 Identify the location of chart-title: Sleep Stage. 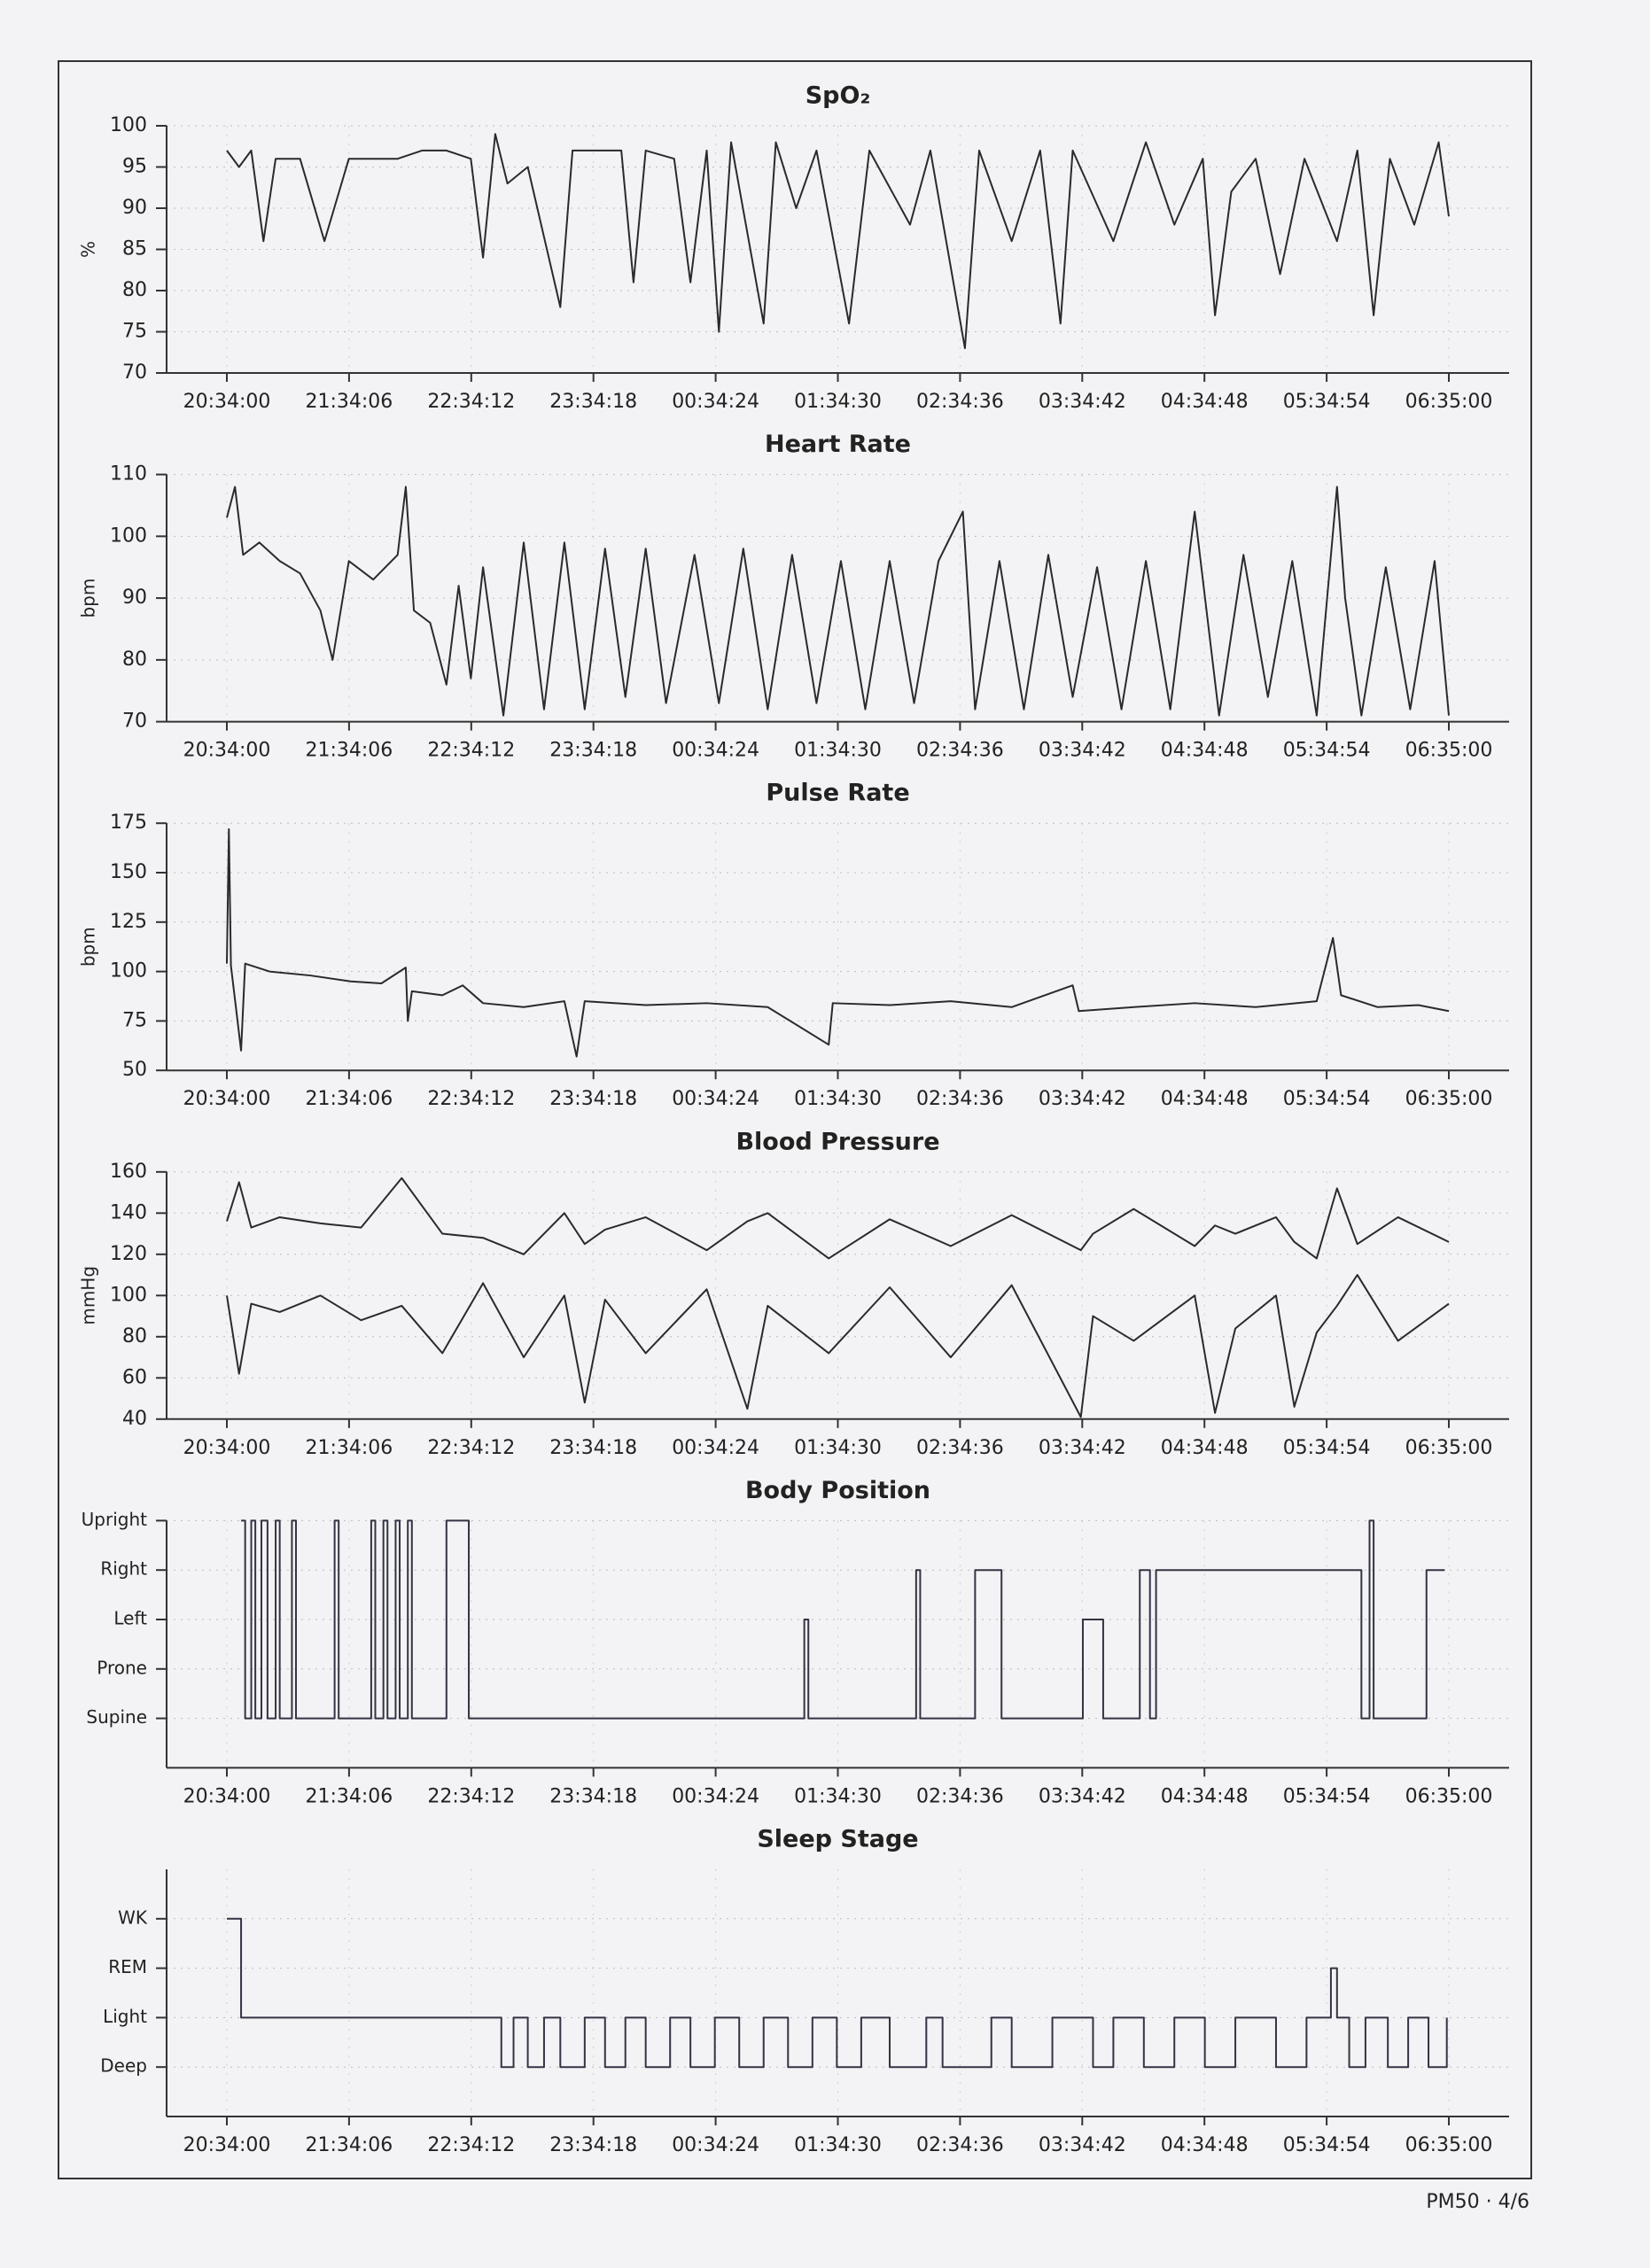
(837, 1839).